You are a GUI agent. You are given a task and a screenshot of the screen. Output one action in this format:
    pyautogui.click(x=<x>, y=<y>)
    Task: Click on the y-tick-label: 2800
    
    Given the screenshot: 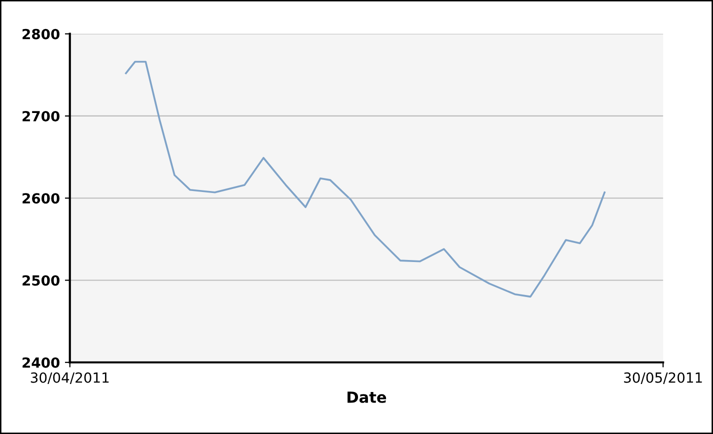 What is the action you would take?
    pyautogui.click(x=41, y=34)
    